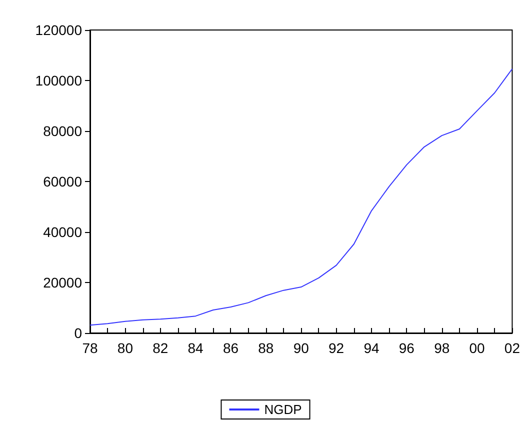 Image resolution: width=531 pixels, height=441 pixels. Describe the element at coordinates (62, 232) in the screenshot. I see `y-tick-label: 40000` at that location.